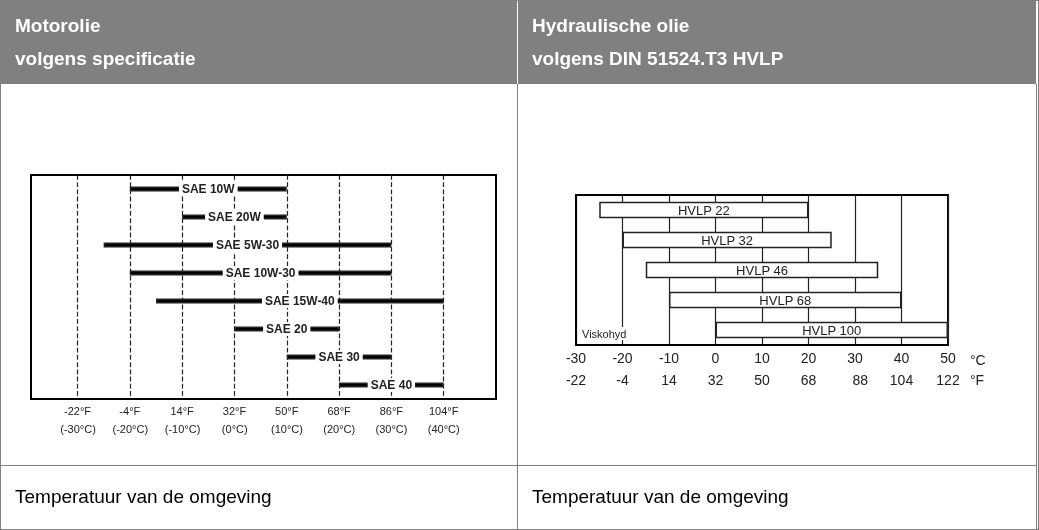 The height and width of the screenshot is (530, 1039). I want to click on x2-tick-label: (30°C), so click(391, 428).